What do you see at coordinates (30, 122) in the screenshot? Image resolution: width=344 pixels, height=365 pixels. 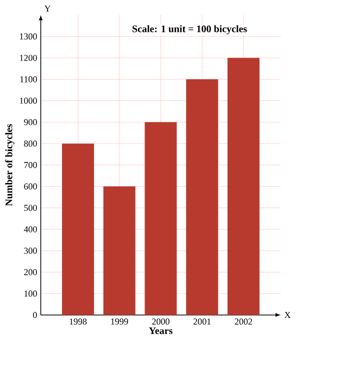 I see `y-tick-label: 900` at bounding box center [30, 122].